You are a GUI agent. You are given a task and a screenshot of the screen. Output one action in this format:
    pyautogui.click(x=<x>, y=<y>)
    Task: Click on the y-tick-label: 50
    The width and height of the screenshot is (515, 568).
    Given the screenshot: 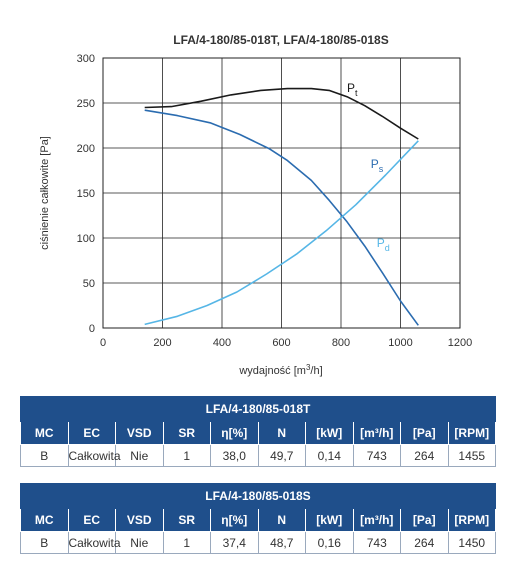 What is the action you would take?
    pyautogui.click(x=89, y=284)
    